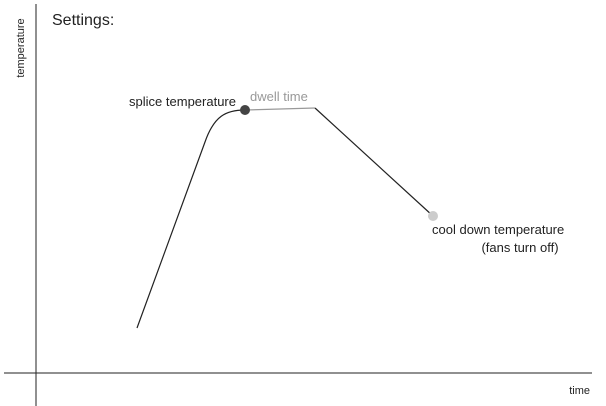 This screenshot has width=606, height=406. Describe the element at coordinates (83, 20) in the screenshot. I see `title: Settings:` at that location.